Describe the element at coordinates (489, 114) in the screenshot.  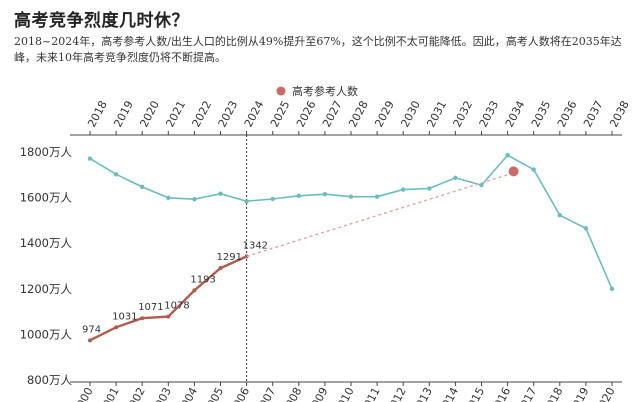
I see `top-tick-label: 2033` at that location.